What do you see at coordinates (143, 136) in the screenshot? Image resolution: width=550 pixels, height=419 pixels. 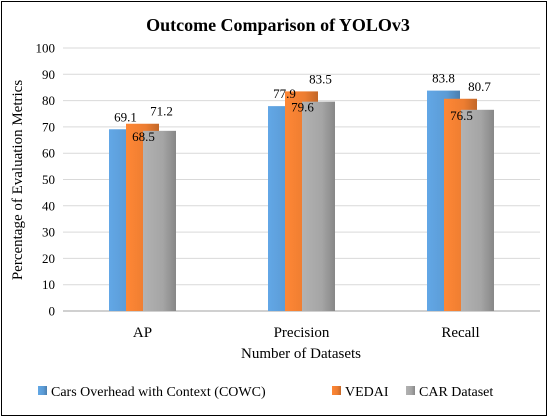 I see `data-label: 68.5` at bounding box center [143, 136].